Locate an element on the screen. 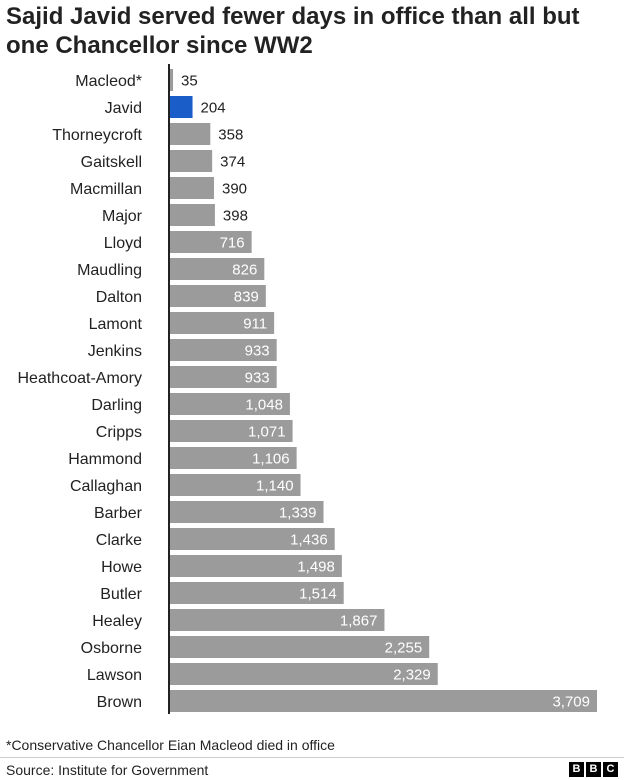  value-label: 826 is located at coordinates (244, 270).